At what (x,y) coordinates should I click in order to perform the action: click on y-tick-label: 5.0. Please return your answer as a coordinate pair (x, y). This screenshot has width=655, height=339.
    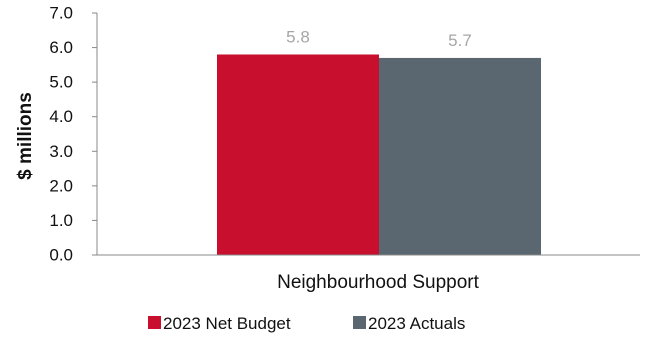
    Looking at the image, I should click on (61, 82).